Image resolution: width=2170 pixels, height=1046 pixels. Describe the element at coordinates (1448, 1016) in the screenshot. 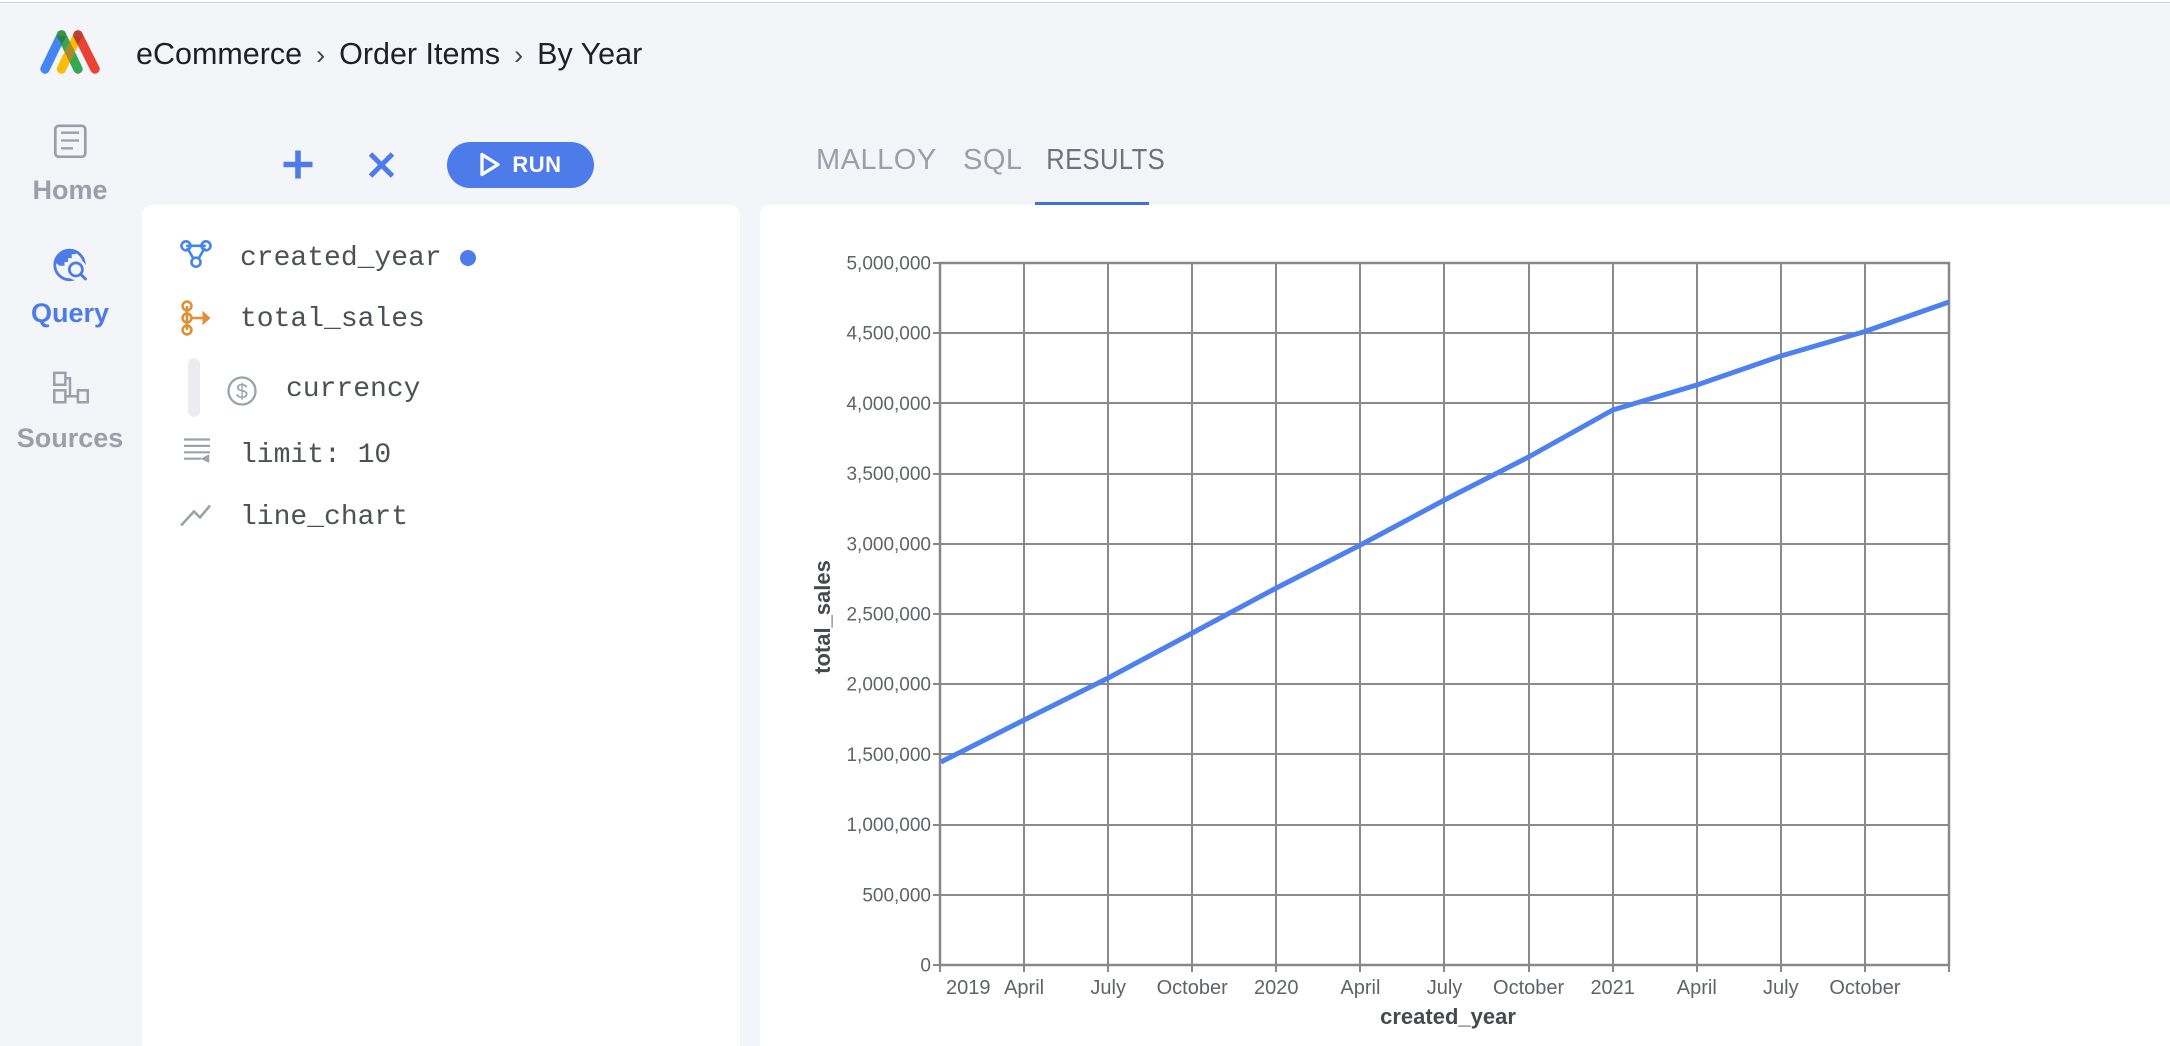

I see `svg-text: created_year` at that location.